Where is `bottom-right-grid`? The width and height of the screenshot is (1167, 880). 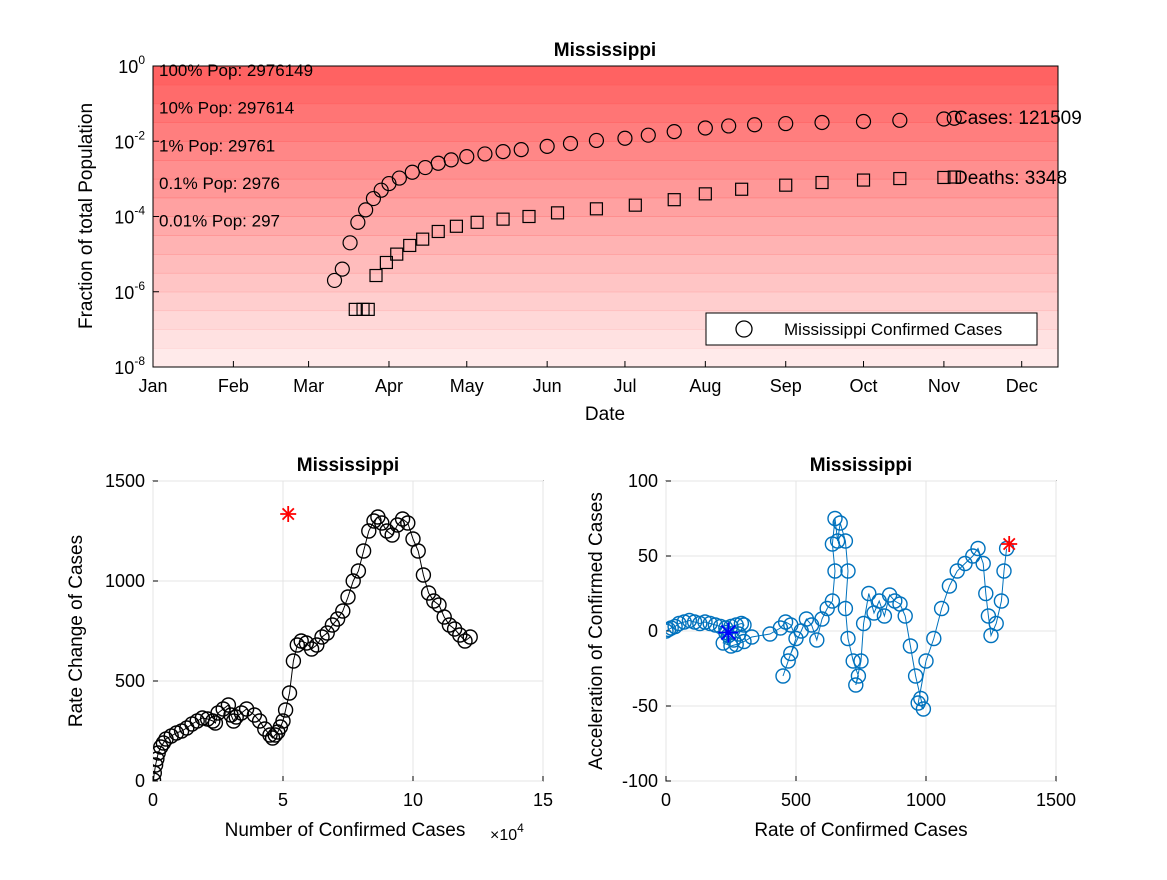 bottom-right-grid is located at coordinates (861, 631).